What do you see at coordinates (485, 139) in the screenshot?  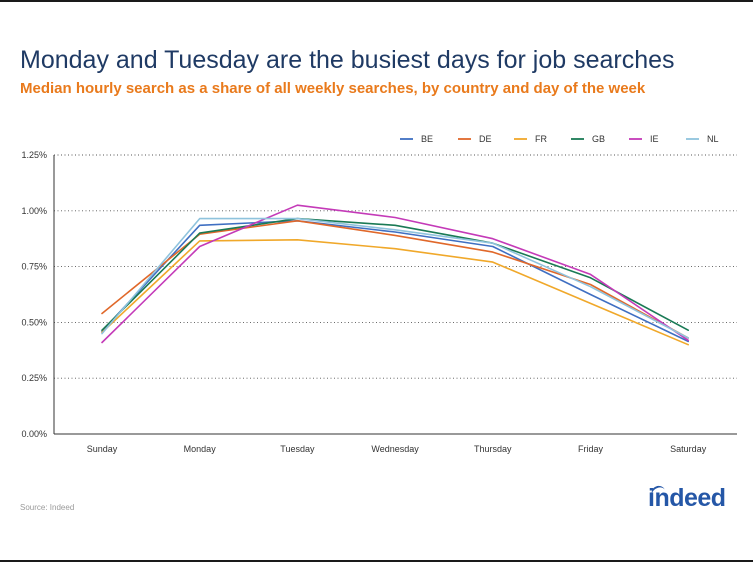 I see `legend-label-de: DE` at bounding box center [485, 139].